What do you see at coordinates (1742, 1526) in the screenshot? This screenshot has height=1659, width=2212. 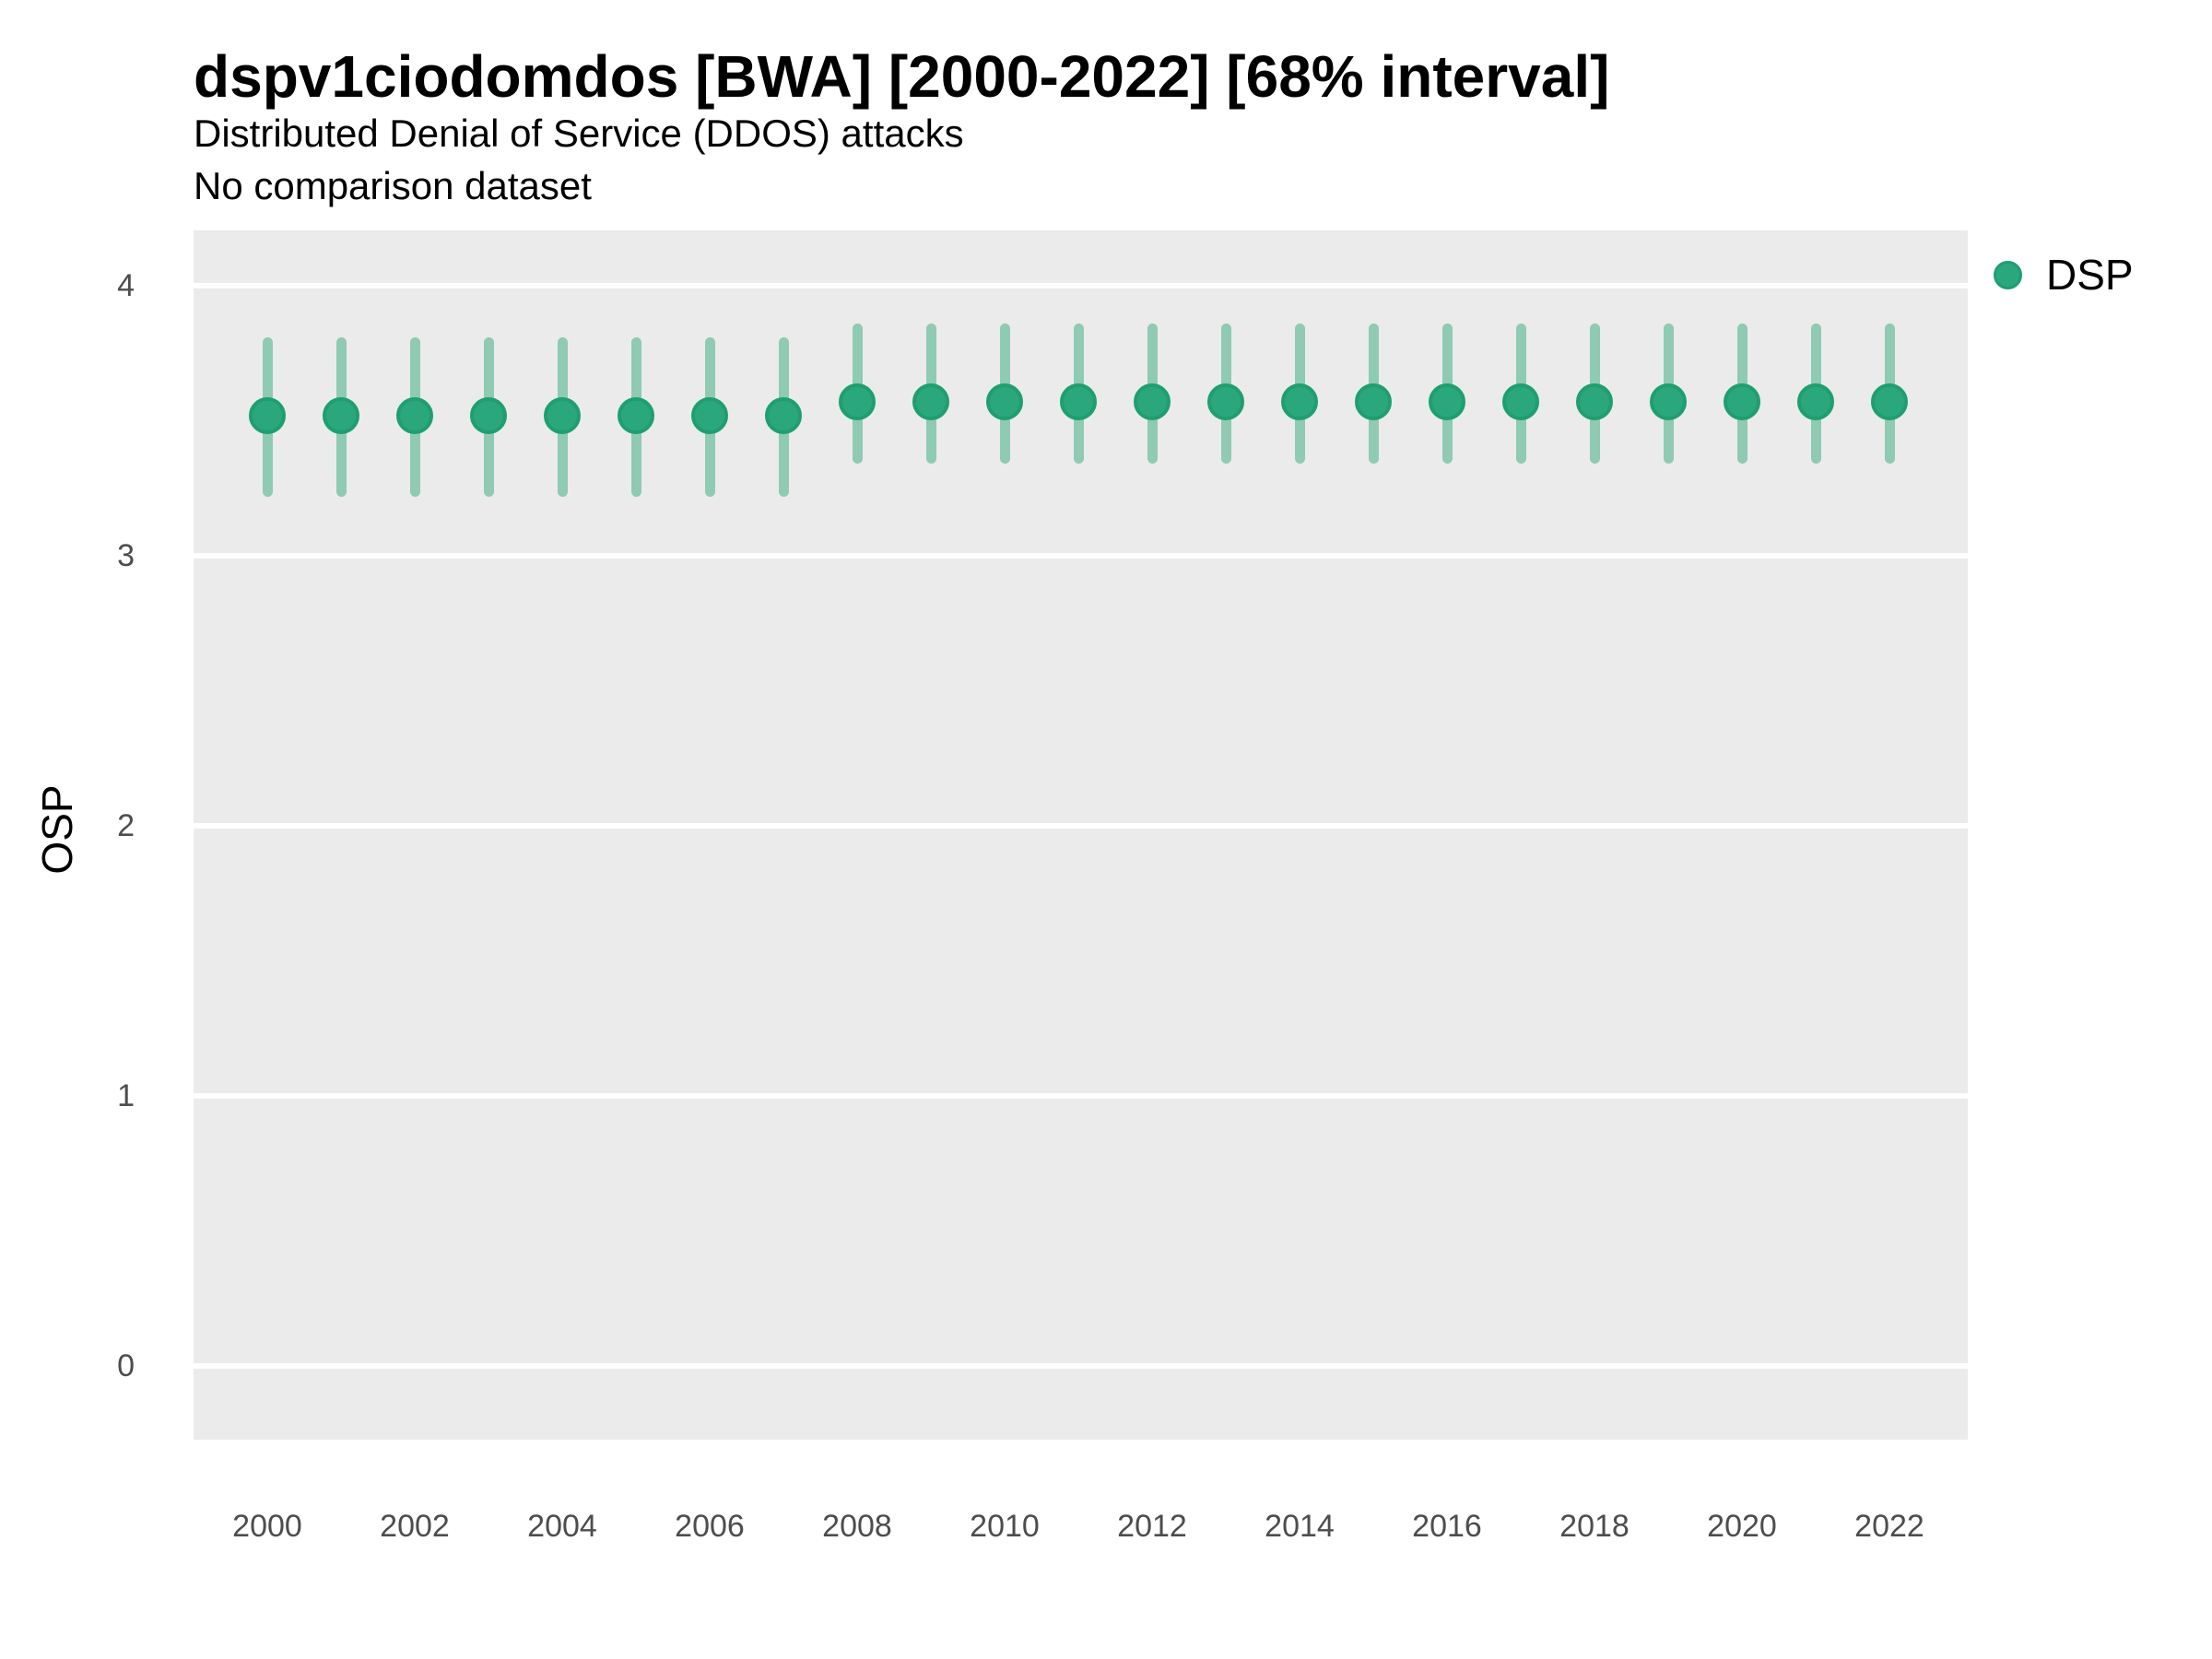 I see `x-tick-label: 2020` at bounding box center [1742, 1526].